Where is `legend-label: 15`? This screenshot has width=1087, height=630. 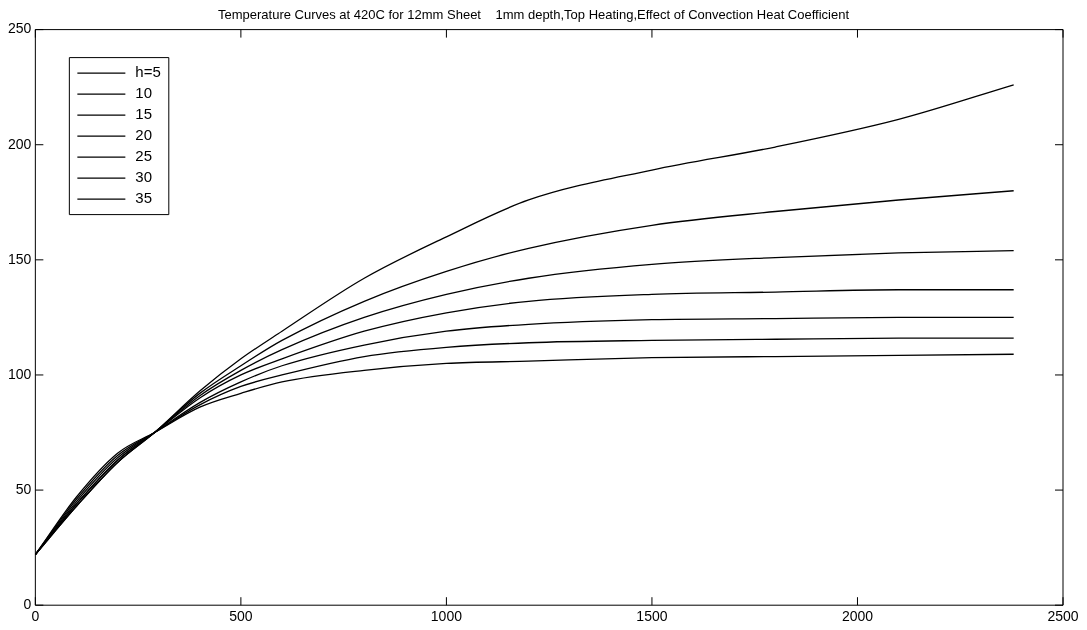 legend-label: 15 is located at coordinates (144, 114).